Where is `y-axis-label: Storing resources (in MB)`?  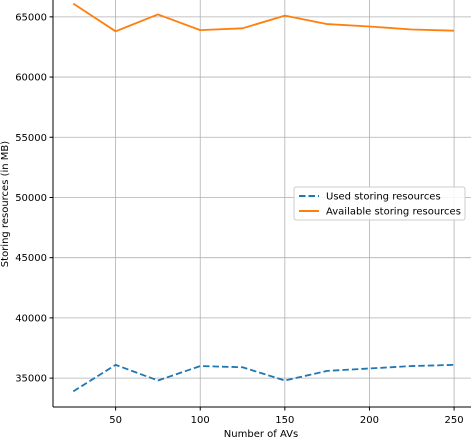
y-axis-label: Storing resources (in MB) is located at coordinates (5, 204).